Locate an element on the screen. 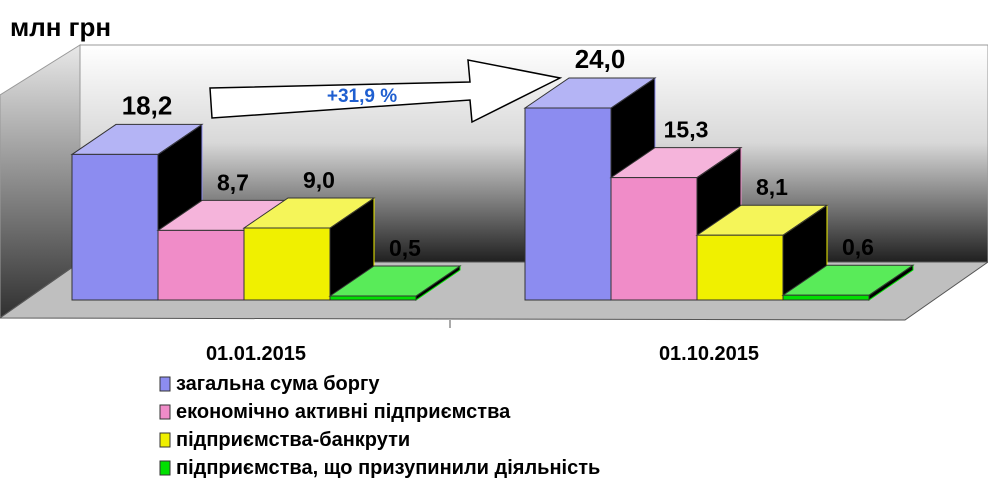 The image size is (988, 502). y-axis-label: млн грн is located at coordinates (60, 27).